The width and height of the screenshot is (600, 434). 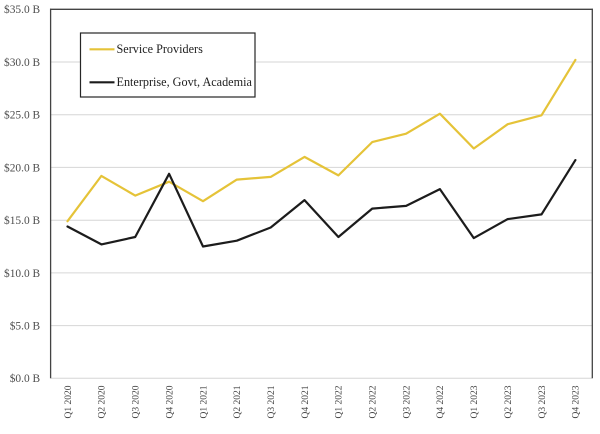 I want to click on svg-text: Q2 2023, so click(x=509, y=401).